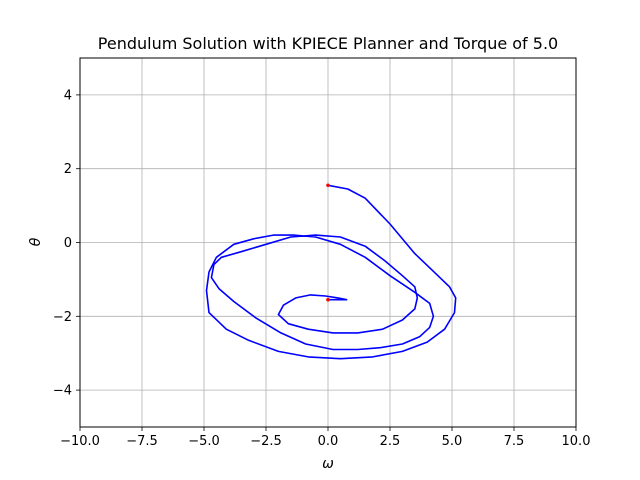 The image size is (640, 480). Describe the element at coordinates (390, 441) in the screenshot. I see `x-tick-label: 2.5` at that location.